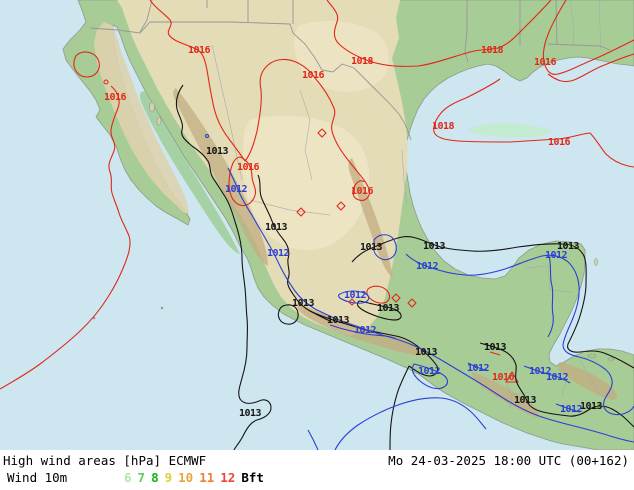 The height and width of the screenshot is (490, 634). I want to click on parameter-label: Wind 10m, so click(37, 477).